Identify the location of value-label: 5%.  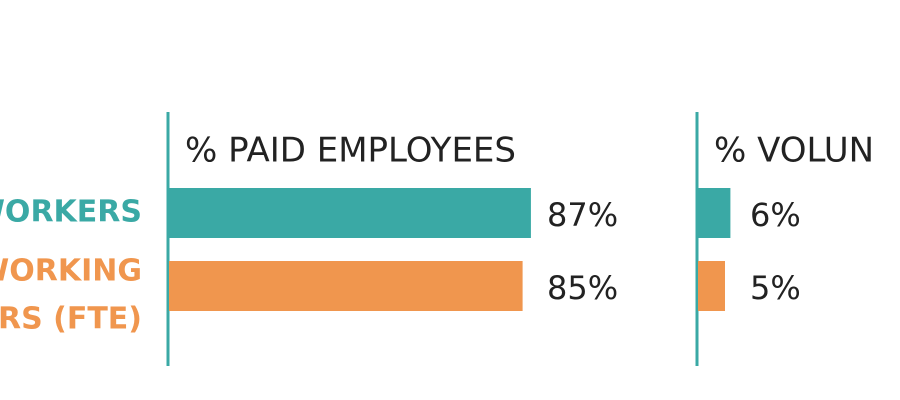
(775, 288).